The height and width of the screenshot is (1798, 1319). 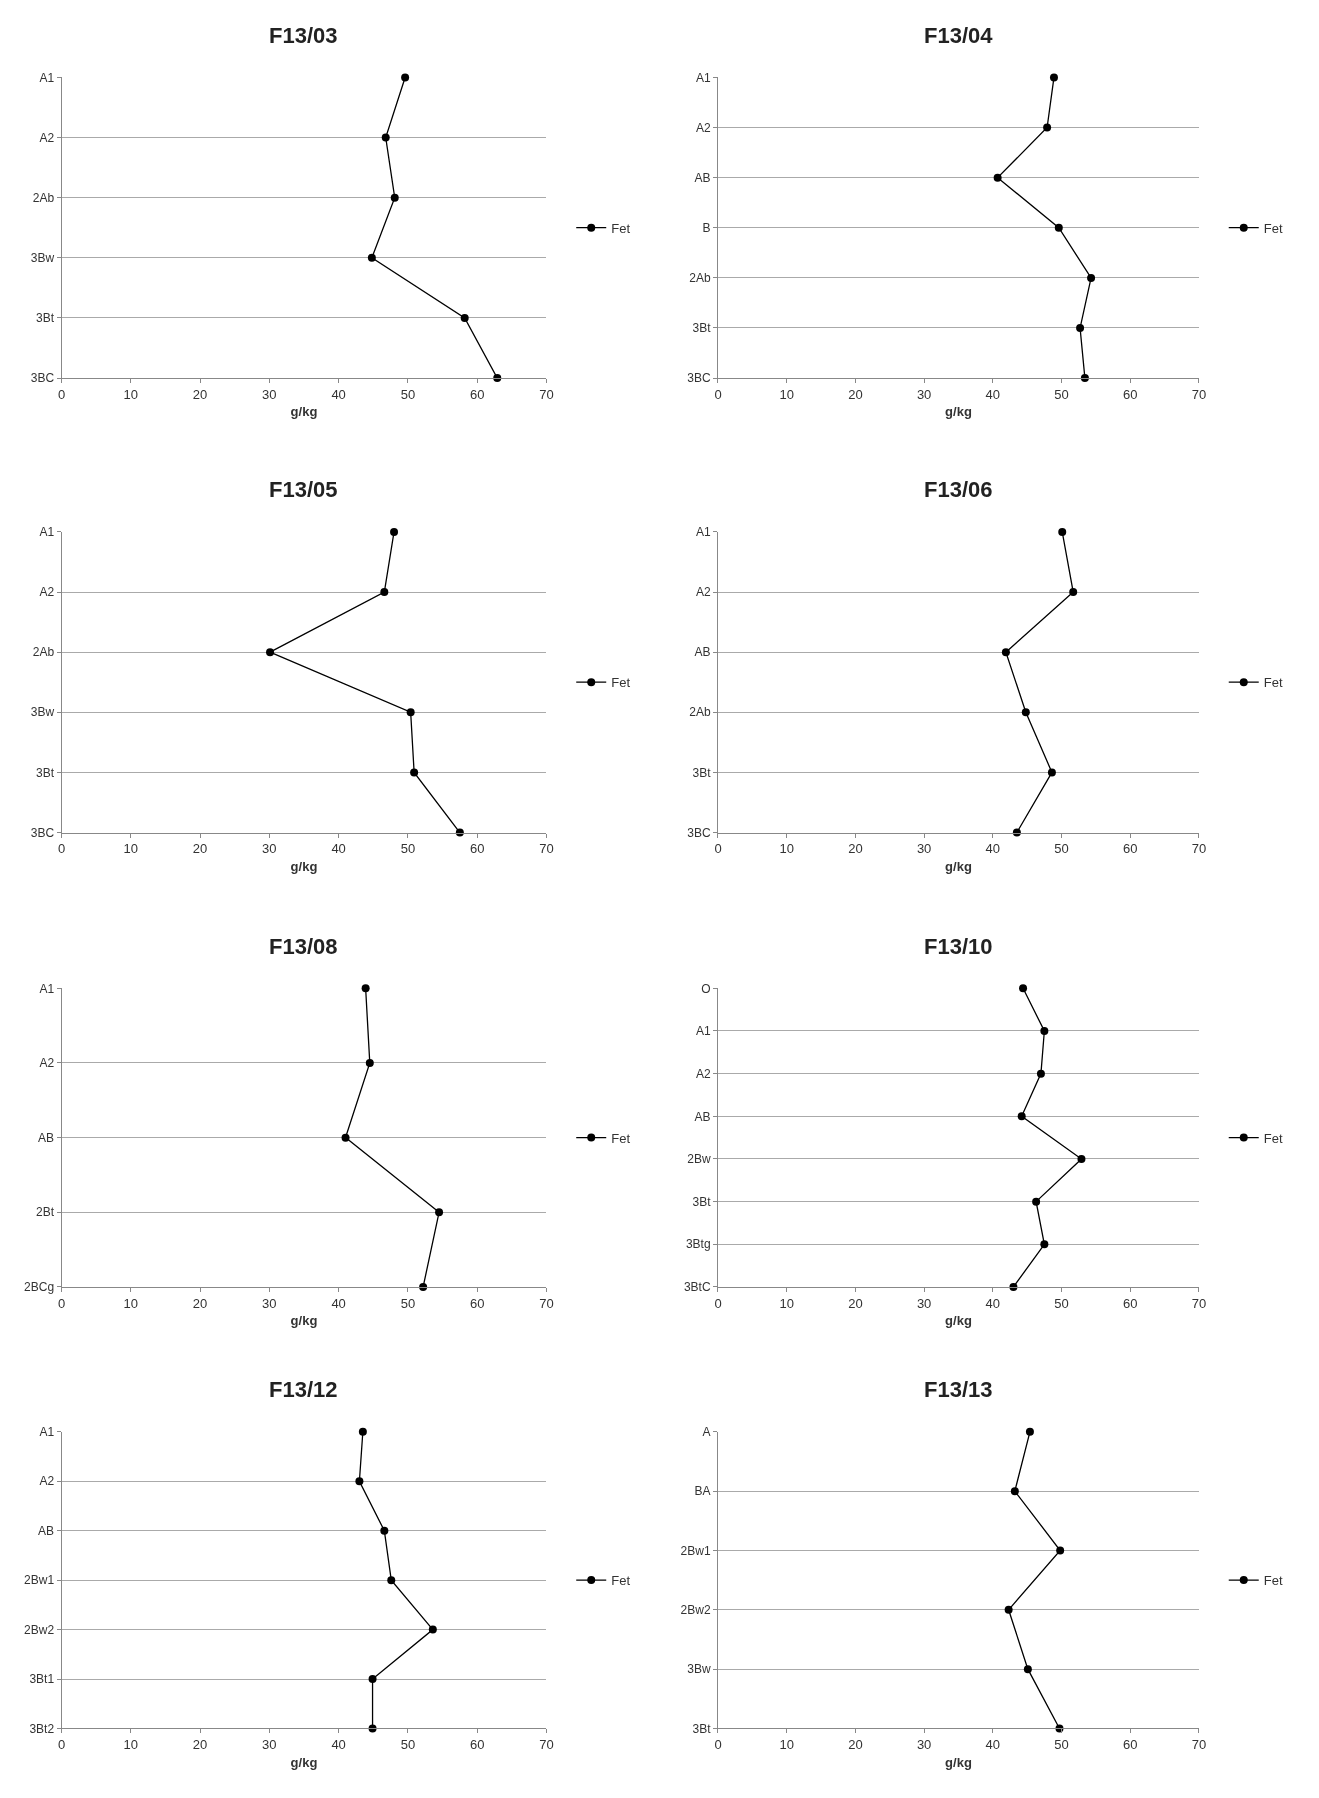 What do you see at coordinates (702, 1491) in the screenshot?
I see `y-tick-label: BA` at bounding box center [702, 1491].